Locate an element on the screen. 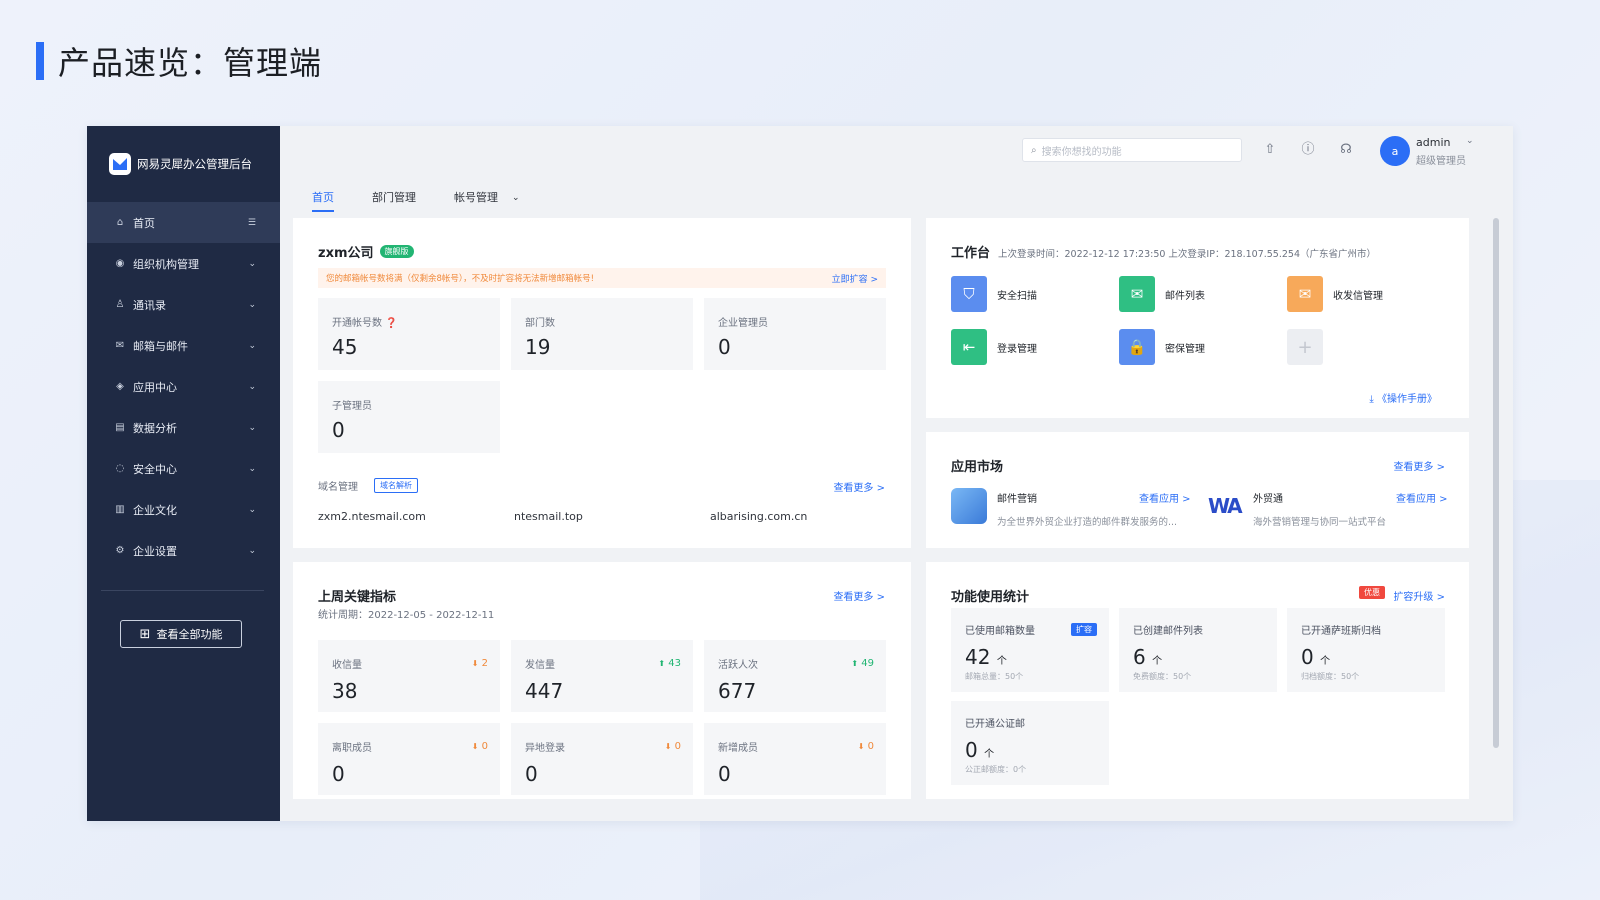  workbench-item-login-management: ⇤ 登录管理 is located at coordinates (994, 347).